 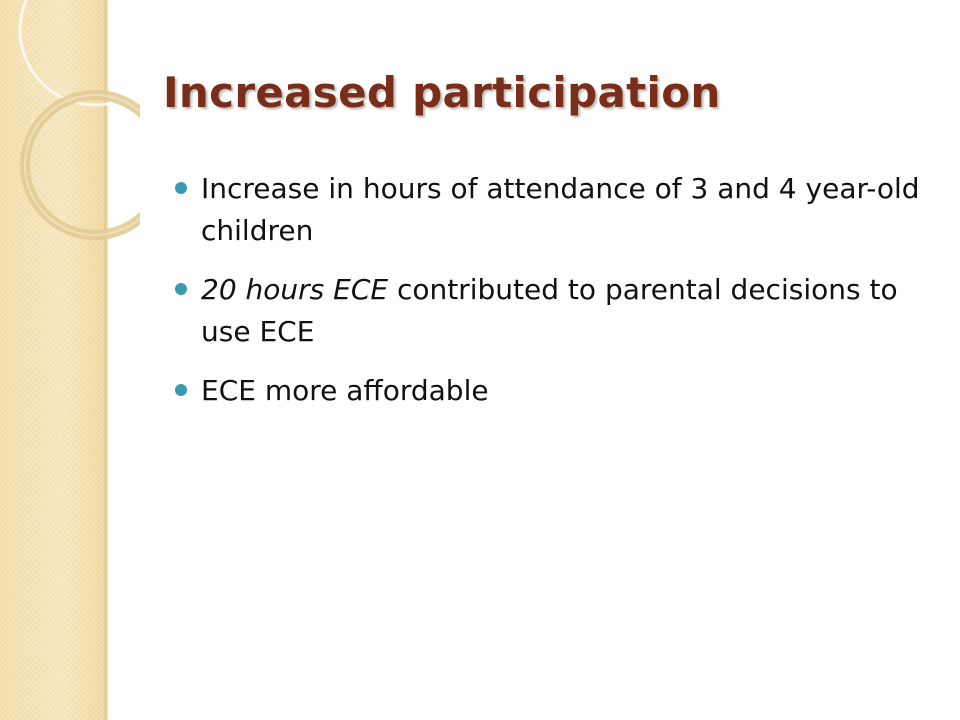 What do you see at coordinates (345, 390) in the screenshot?
I see `bullet-text-3: ECE more affordable` at bounding box center [345, 390].